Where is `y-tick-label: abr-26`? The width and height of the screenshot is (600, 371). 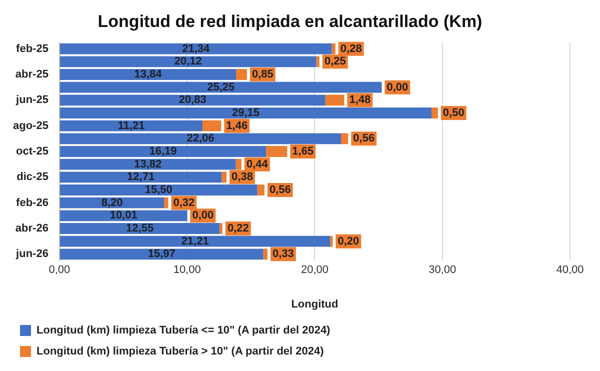 y-tick-label: abr-26 is located at coordinates (31, 228).